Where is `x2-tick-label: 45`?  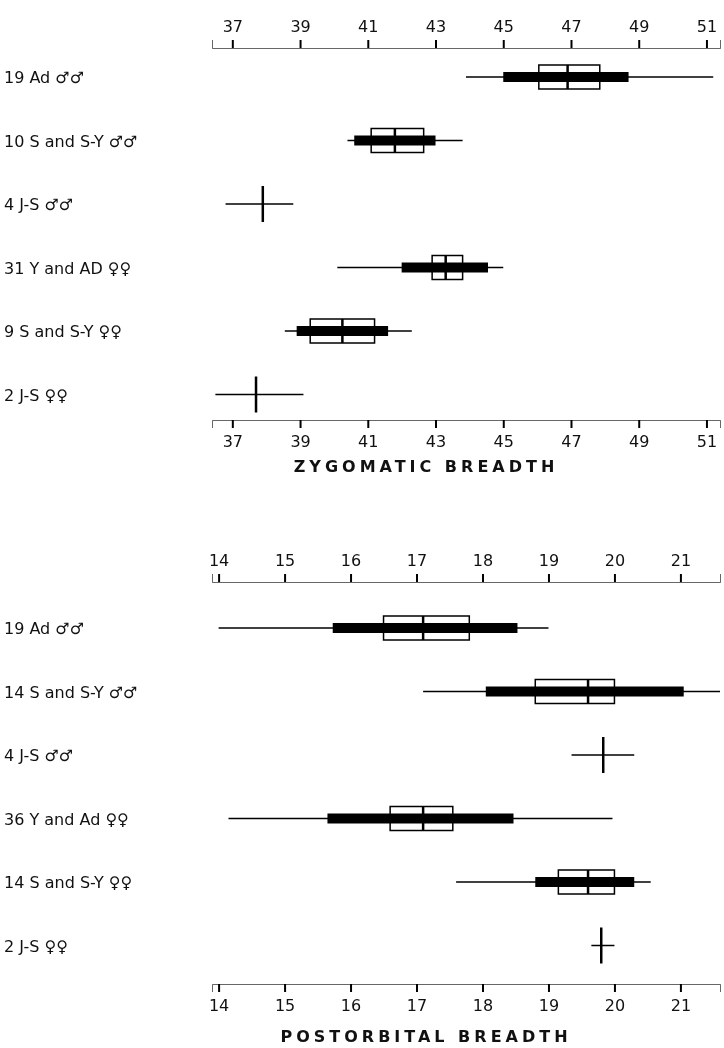 x2-tick-label: 45 is located at coordinates (503, 26).